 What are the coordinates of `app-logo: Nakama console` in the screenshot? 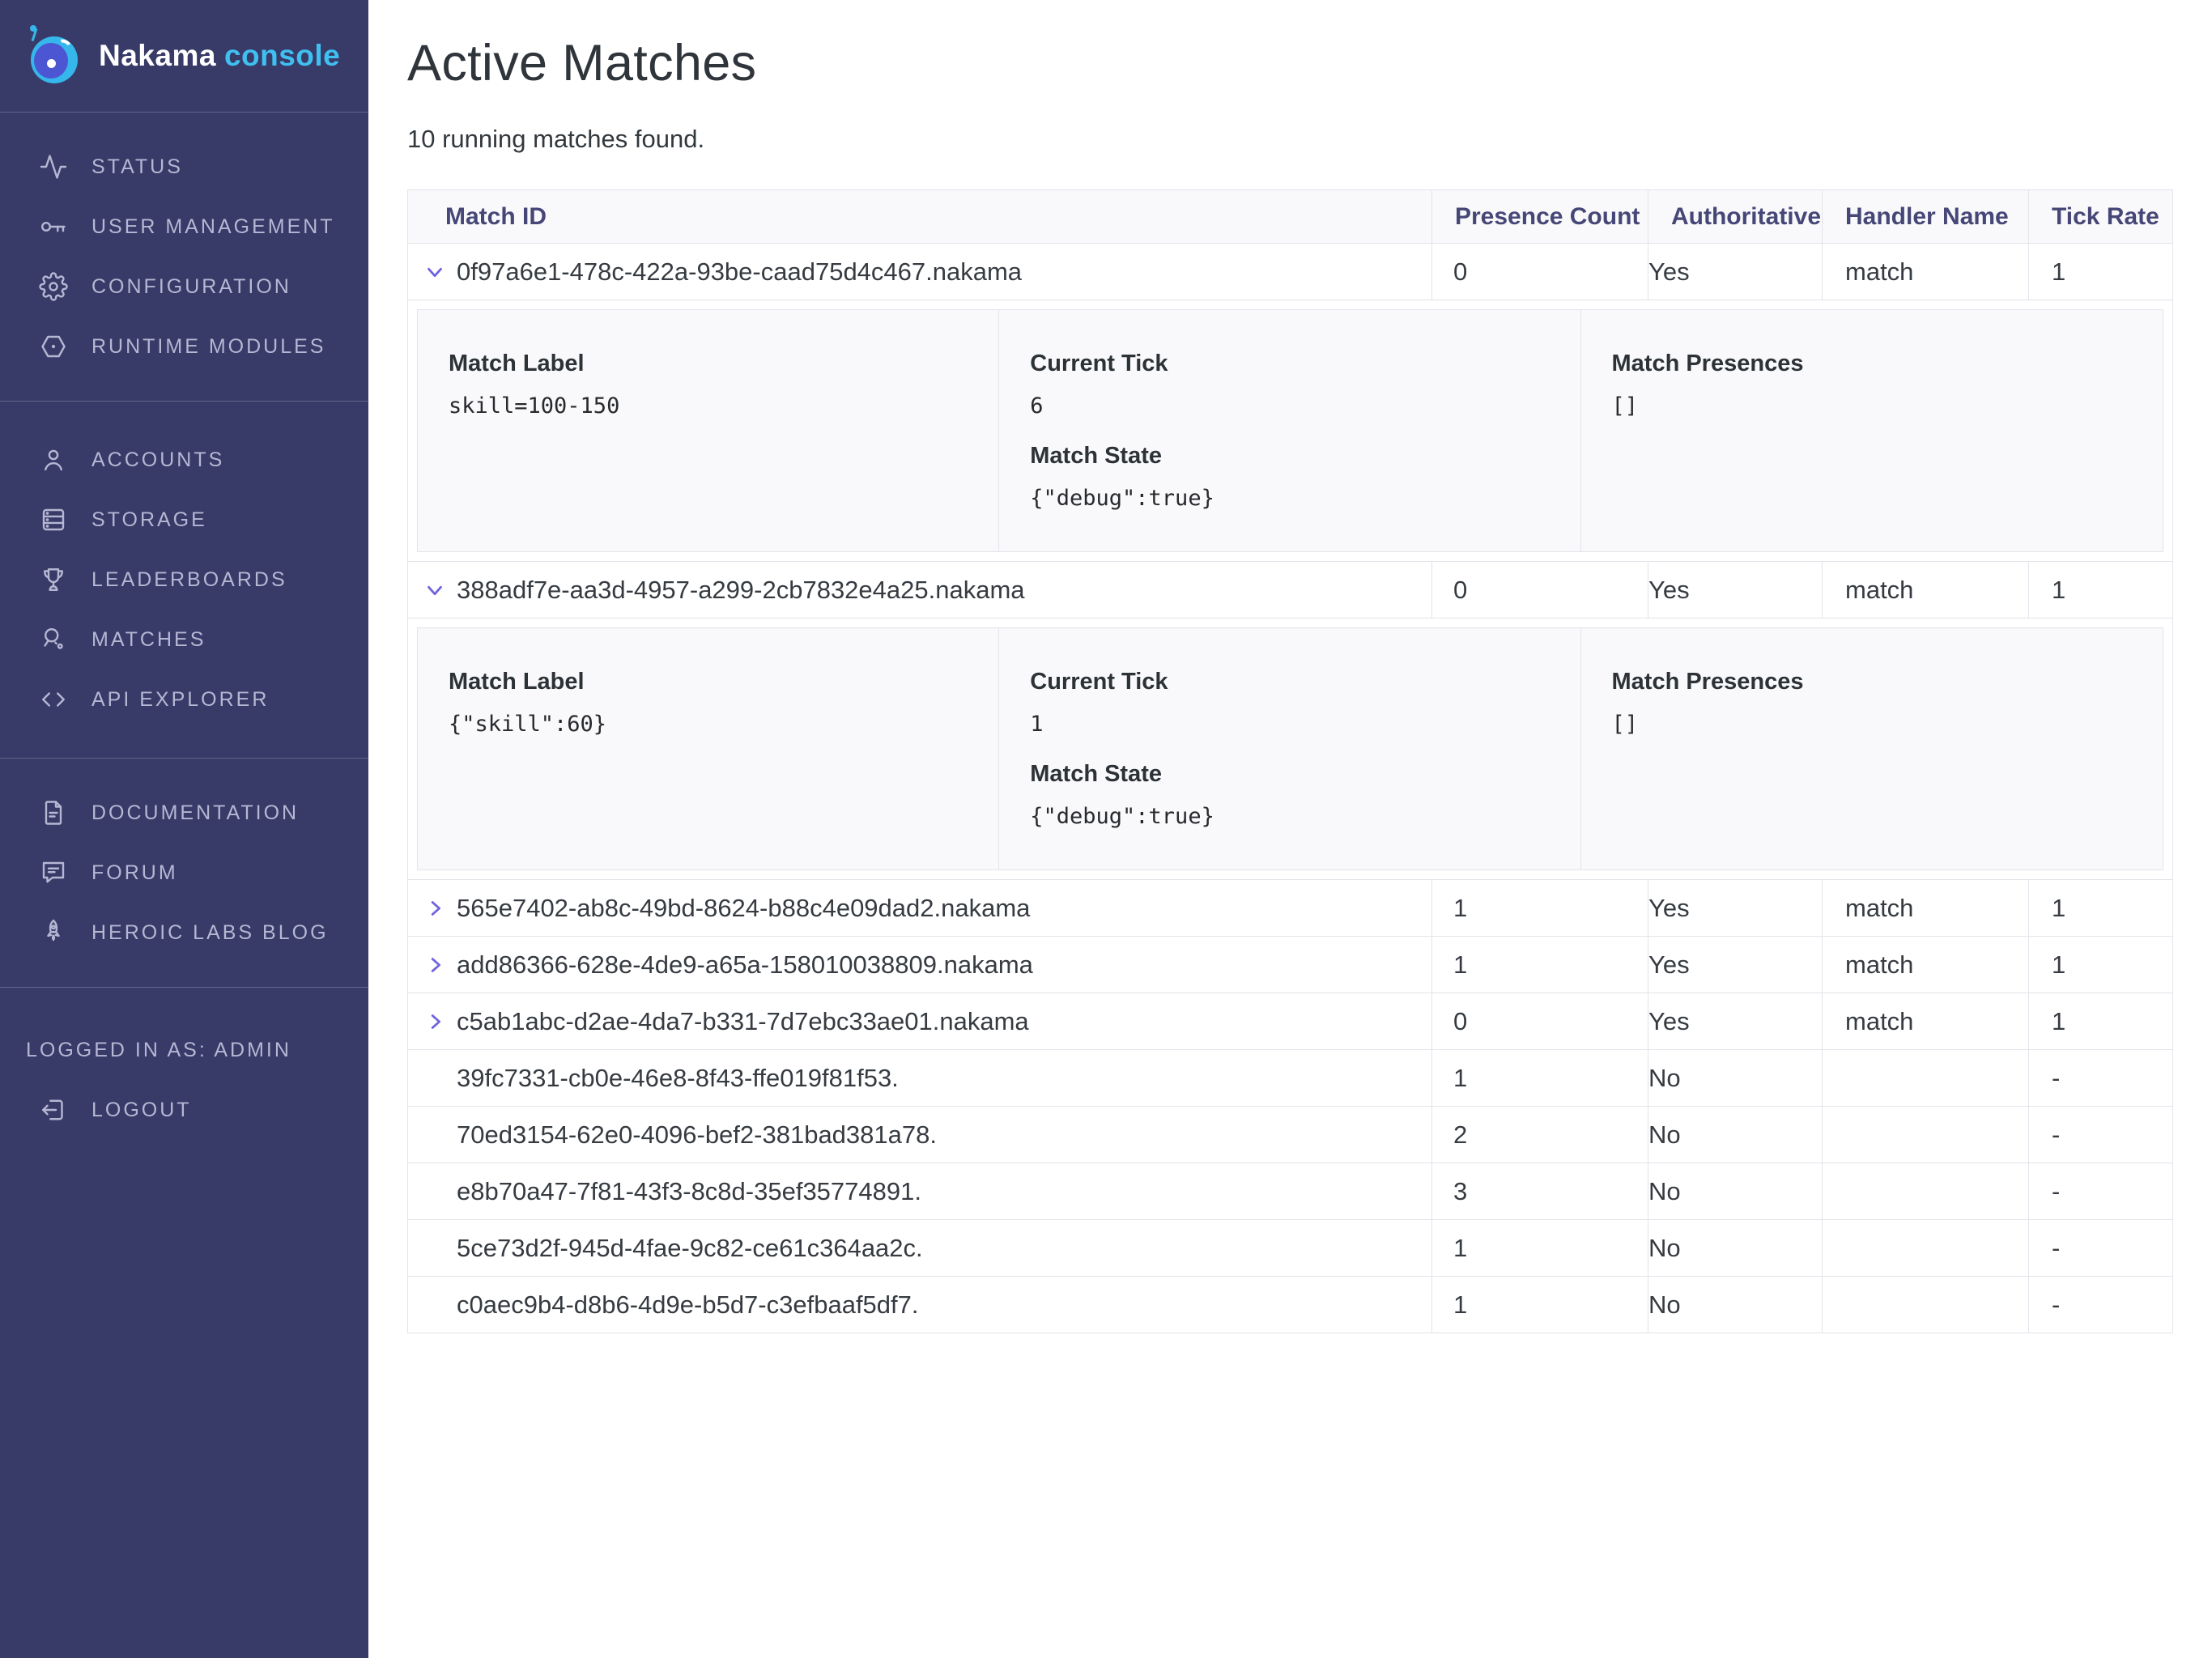 It's located at (184, 56).